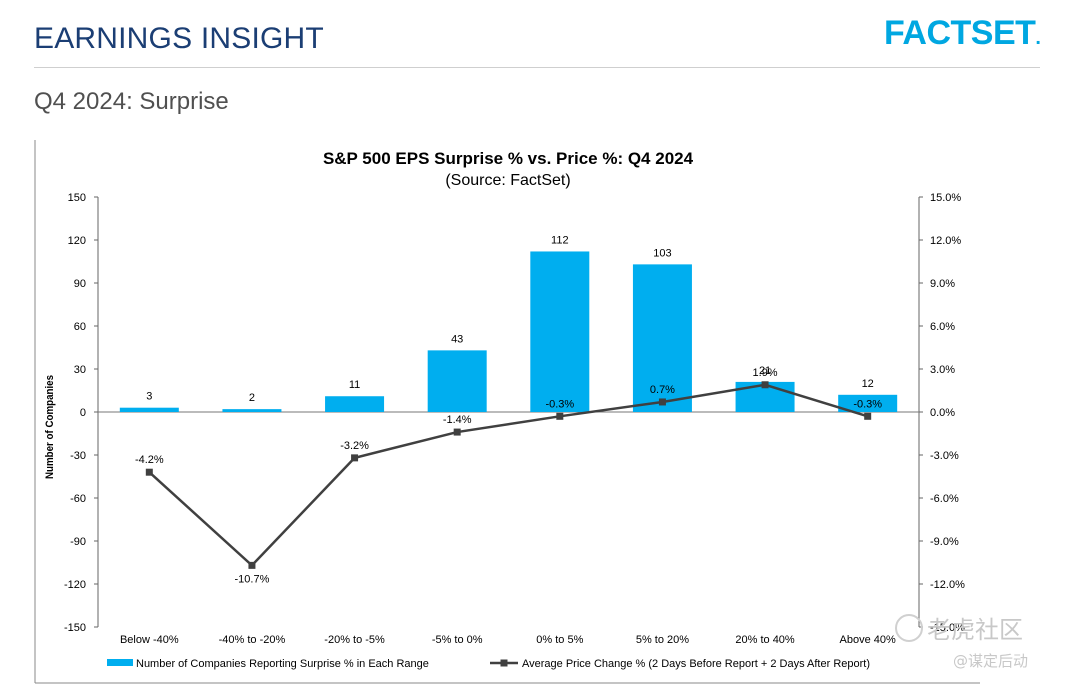  I want to click on bar-value-label: 112, so click(560, 240).